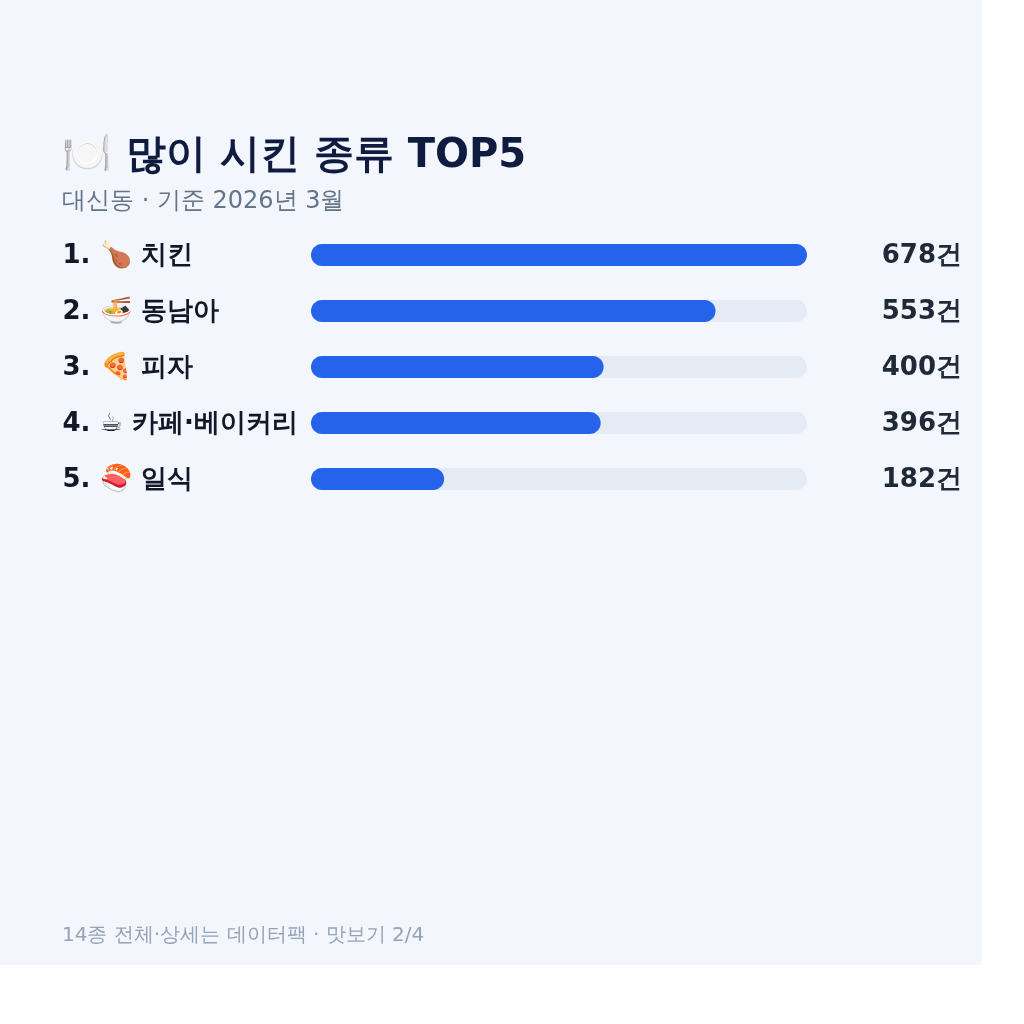 The image size is (1024, 1024). What do you see at coordinates (127, 477) in the screenshot?
I see `y-tick-label: 5. 🍣 일식` at bounding box center [127, 477].